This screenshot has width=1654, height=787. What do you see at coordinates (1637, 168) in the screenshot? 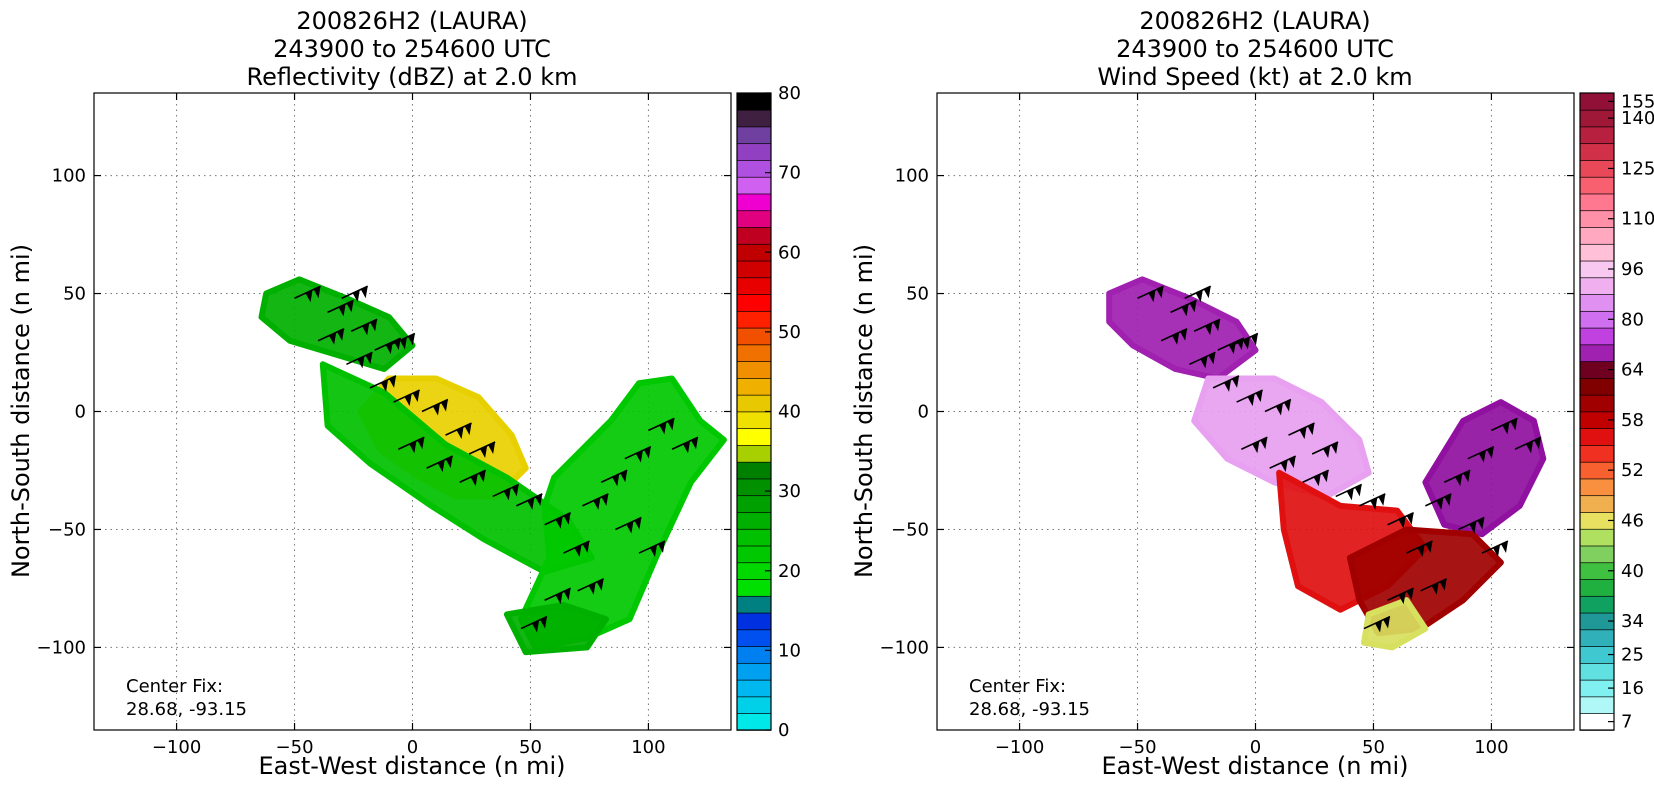
I see `colorbar-tick-label: 125` at bounding box center [1637, 168].